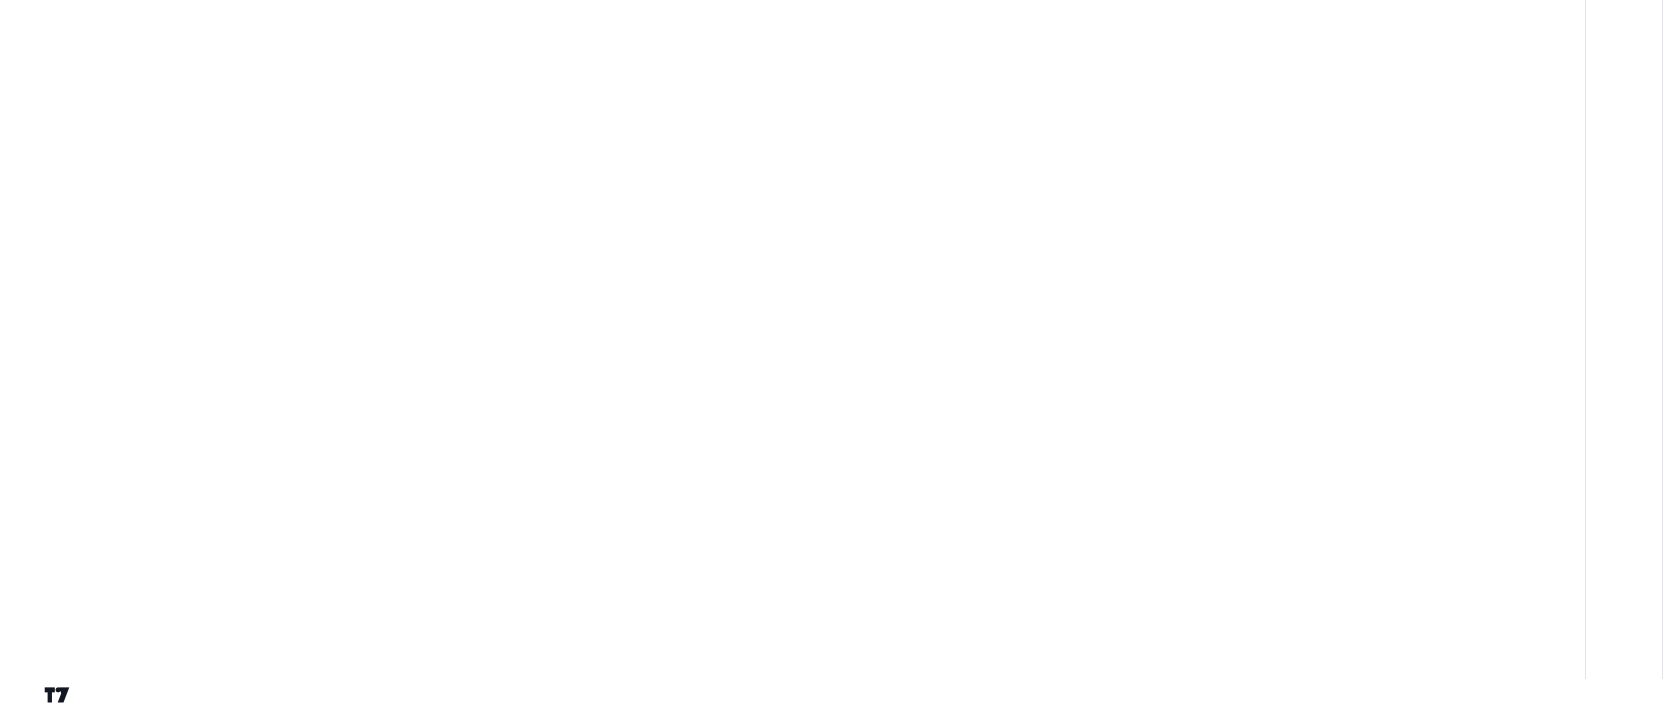 Image resolution: width=1675 pixels, height=718 pixels. I want to click on ma20-legend, so click(28, 50).